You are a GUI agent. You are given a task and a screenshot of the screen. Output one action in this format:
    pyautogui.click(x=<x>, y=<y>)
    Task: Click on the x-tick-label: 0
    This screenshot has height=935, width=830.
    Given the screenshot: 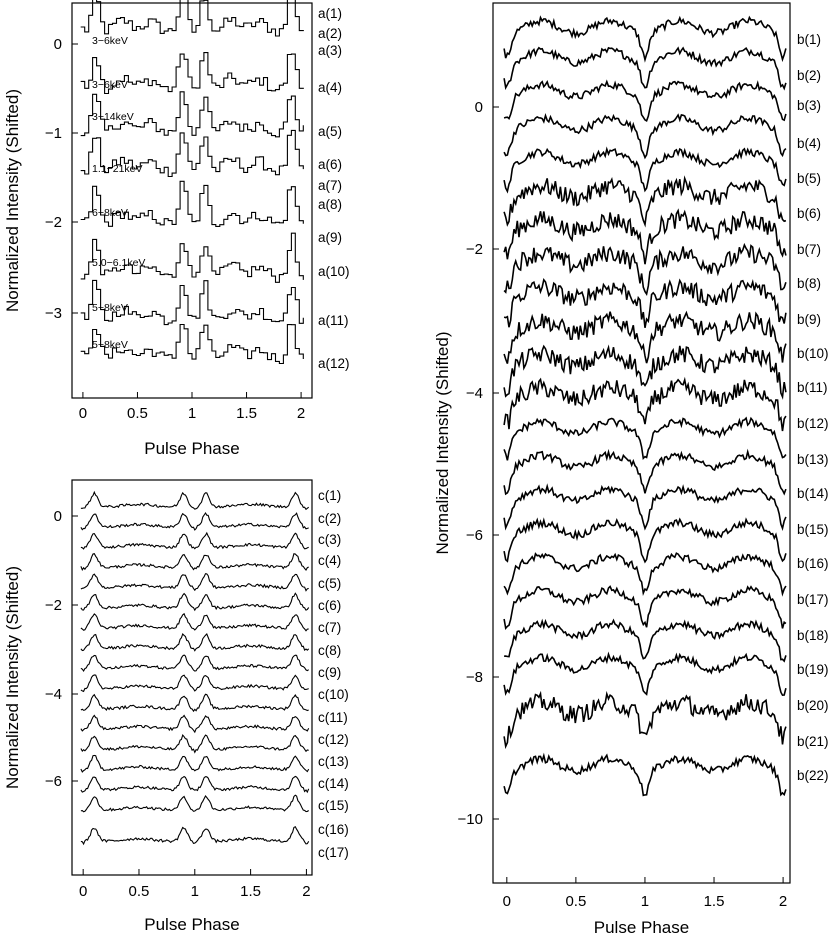 What is the action you would take?
    pyautogui.click(x=507, y=901)
    